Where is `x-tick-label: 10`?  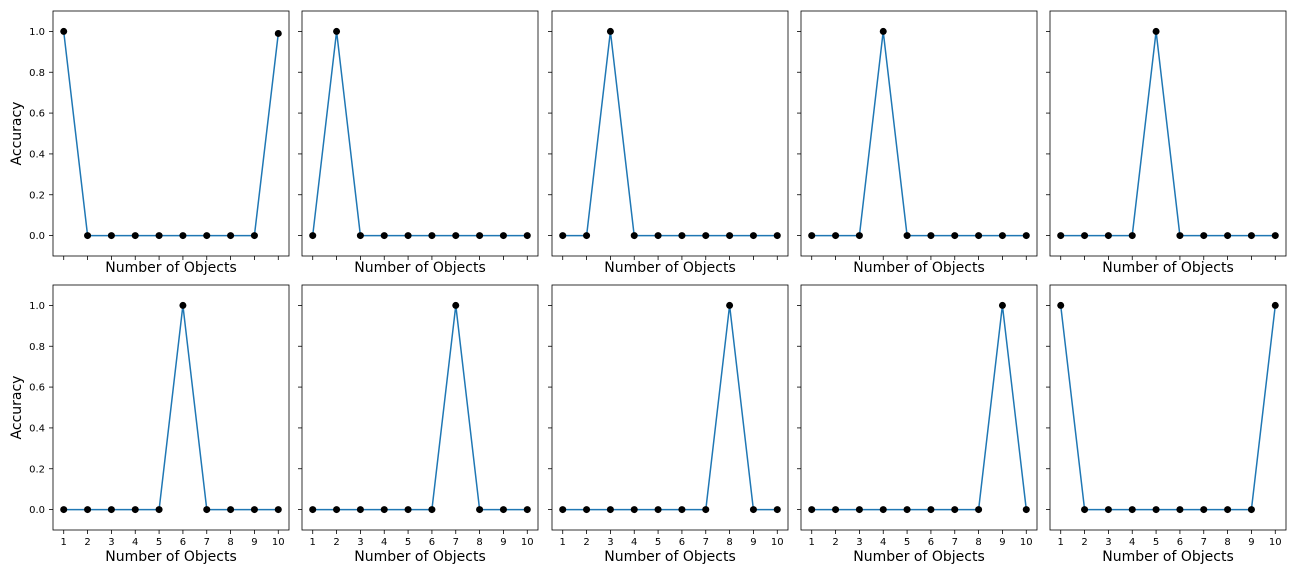
x-tick-label: 10 is located at coordinates (527, 542).